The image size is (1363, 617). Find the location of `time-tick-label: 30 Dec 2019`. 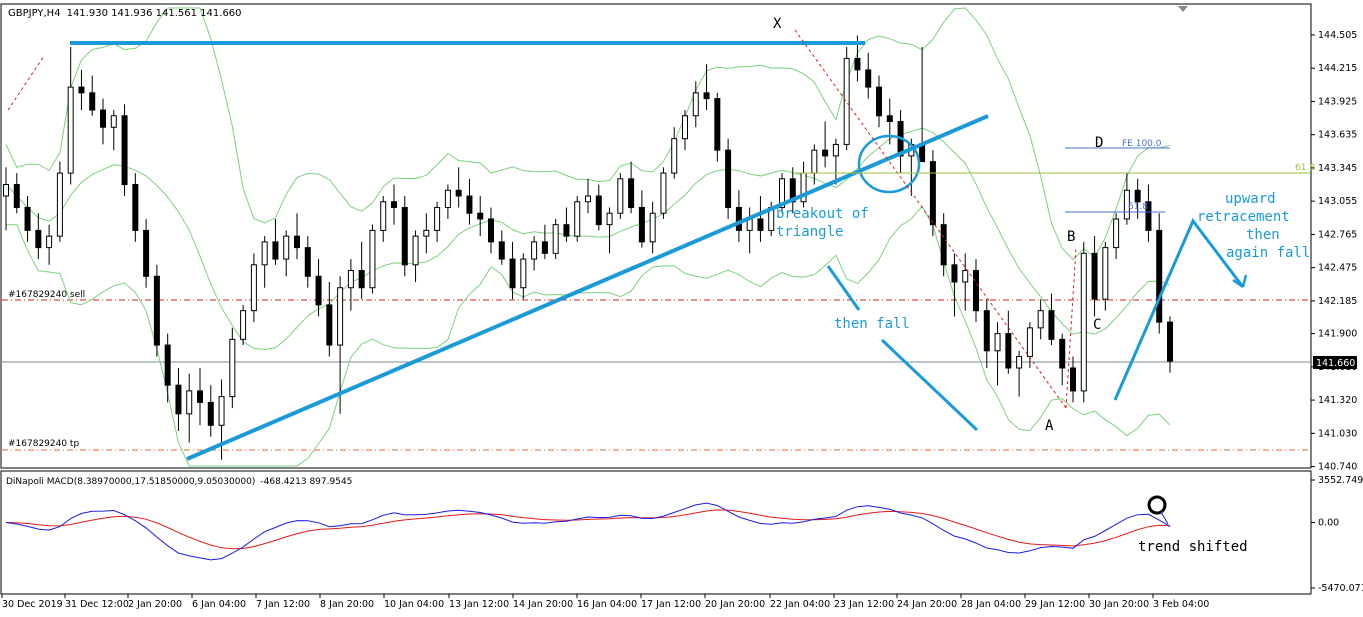

time-tick-label: 30 Dec 2019 is located at coordinates (32, 604).